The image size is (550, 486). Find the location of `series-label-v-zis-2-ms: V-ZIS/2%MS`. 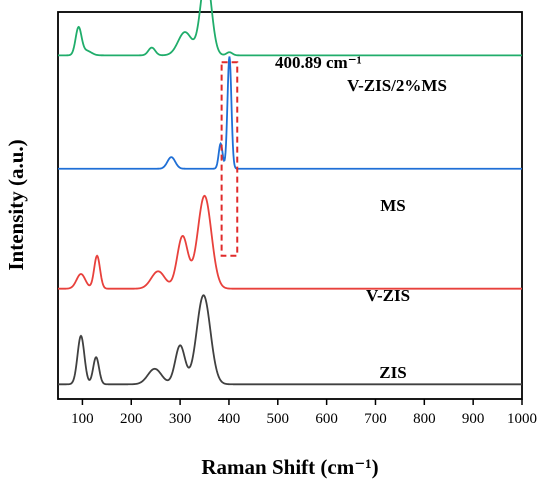

series-label-v-zis-2-ms: V-ZIS/2%MS is located at coordinates (397, 85).